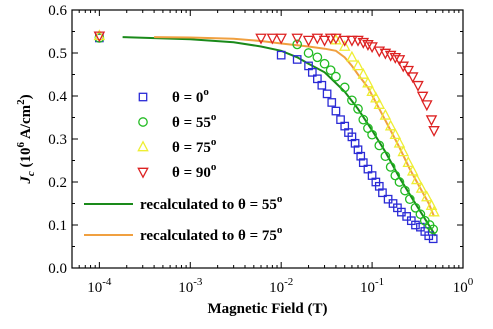 This screenshot has height=329, width=493. Describe the element at coordinates (190, 286) in the screenshot. I see `x-tick-label: 10⁻³` at that location.